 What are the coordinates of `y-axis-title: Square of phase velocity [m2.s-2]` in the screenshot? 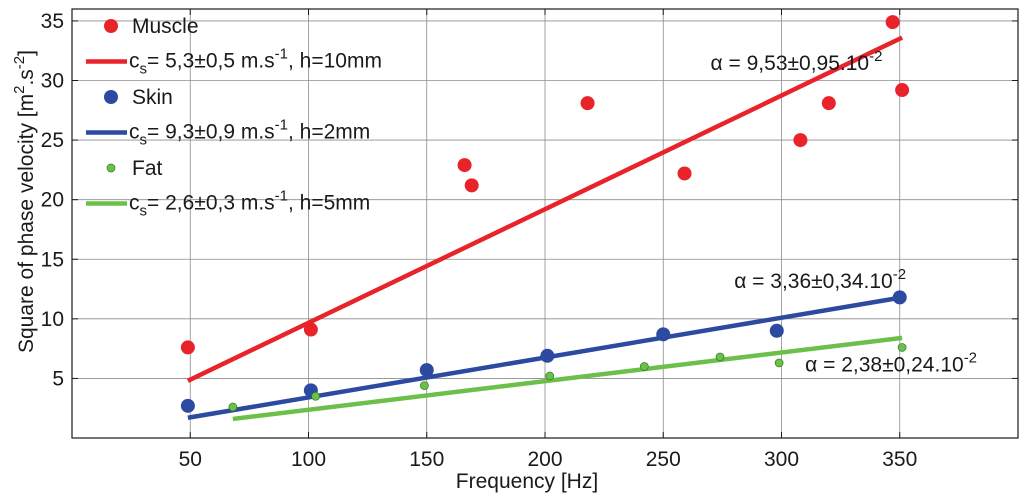 It's located at (24, 201).